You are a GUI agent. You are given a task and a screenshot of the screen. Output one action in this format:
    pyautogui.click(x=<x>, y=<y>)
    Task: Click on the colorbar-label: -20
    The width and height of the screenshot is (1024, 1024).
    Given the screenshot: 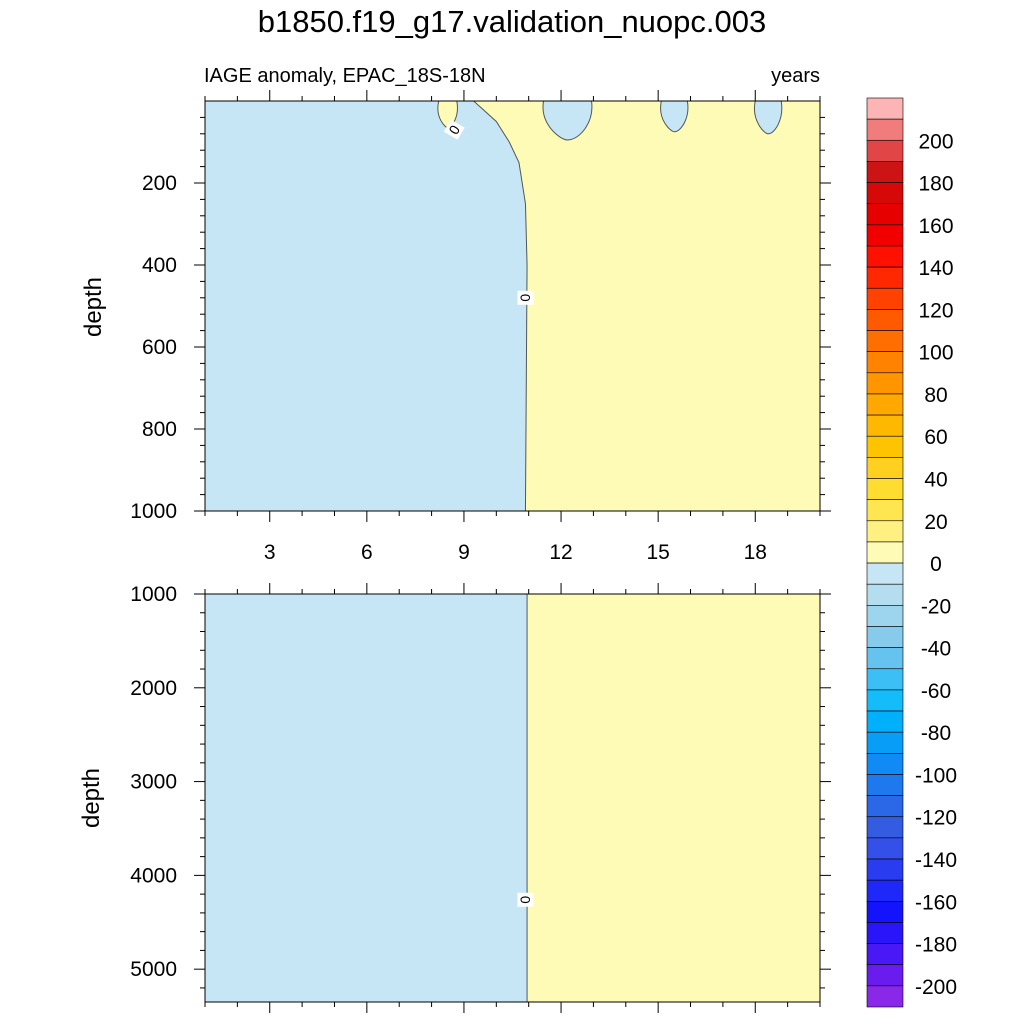 What is the action you would take?
    pyautogui.click(x=936, y=606)
    